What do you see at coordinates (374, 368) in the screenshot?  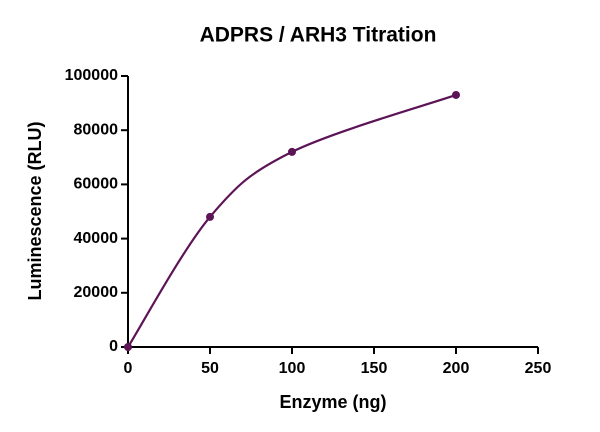 I see `x-tick-label: 150` at bounding box center [374, 368].